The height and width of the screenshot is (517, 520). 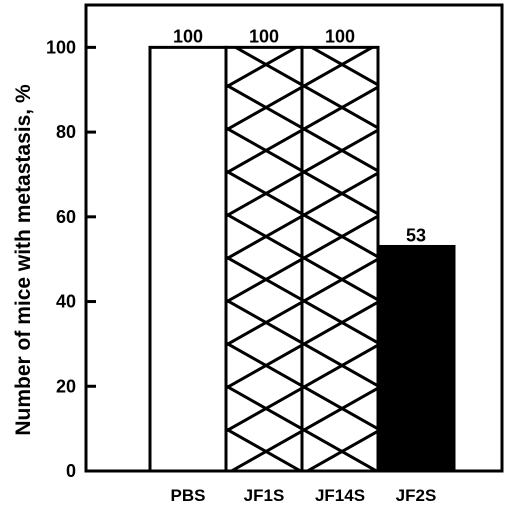 What do you see at coordinates (66, 217) in the screenshot?
I see `y-tick-label: 60` at bounding box center [66, 217].